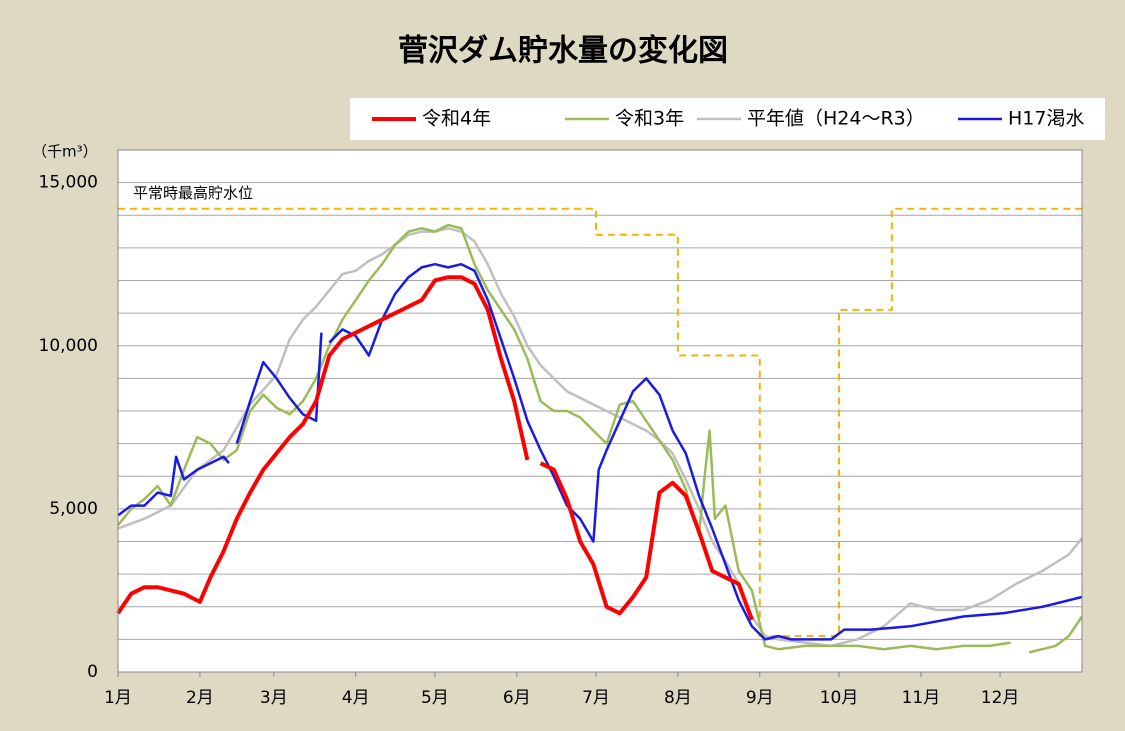 The image size is (1125, 731). Describe the element at coordinates (563, 51) in the screenshot. I see `chart-title: 菅沢ダム貯水量の変化図` at that location.